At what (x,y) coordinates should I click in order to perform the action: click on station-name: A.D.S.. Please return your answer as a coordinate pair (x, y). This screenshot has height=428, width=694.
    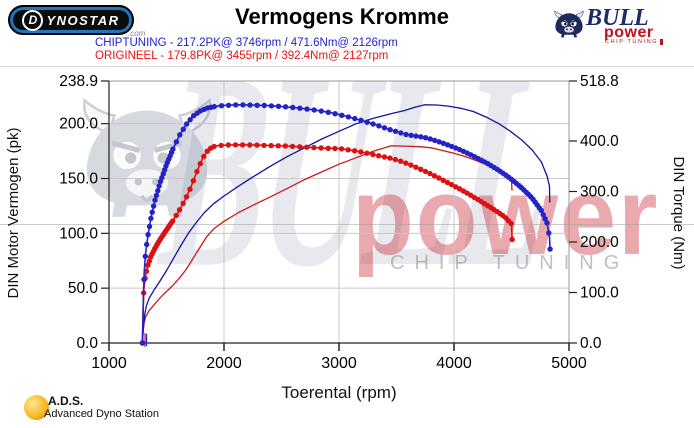
    Looking at the image, I should click on (66, 401).